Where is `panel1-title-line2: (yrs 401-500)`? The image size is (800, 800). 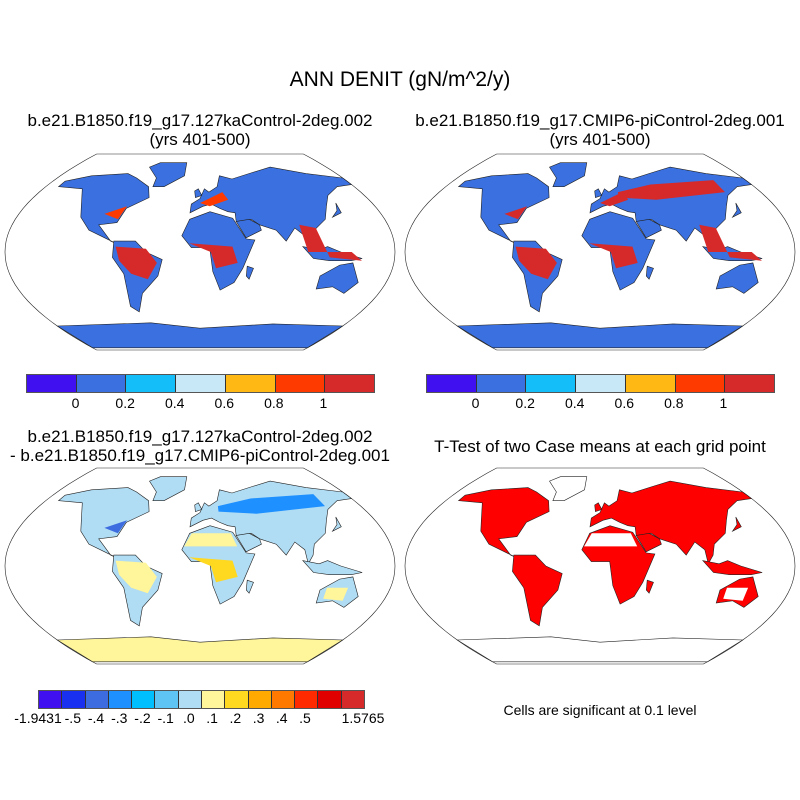 panel1-title-line2: (yrs 401-500) is located at coordinates (200, 139).